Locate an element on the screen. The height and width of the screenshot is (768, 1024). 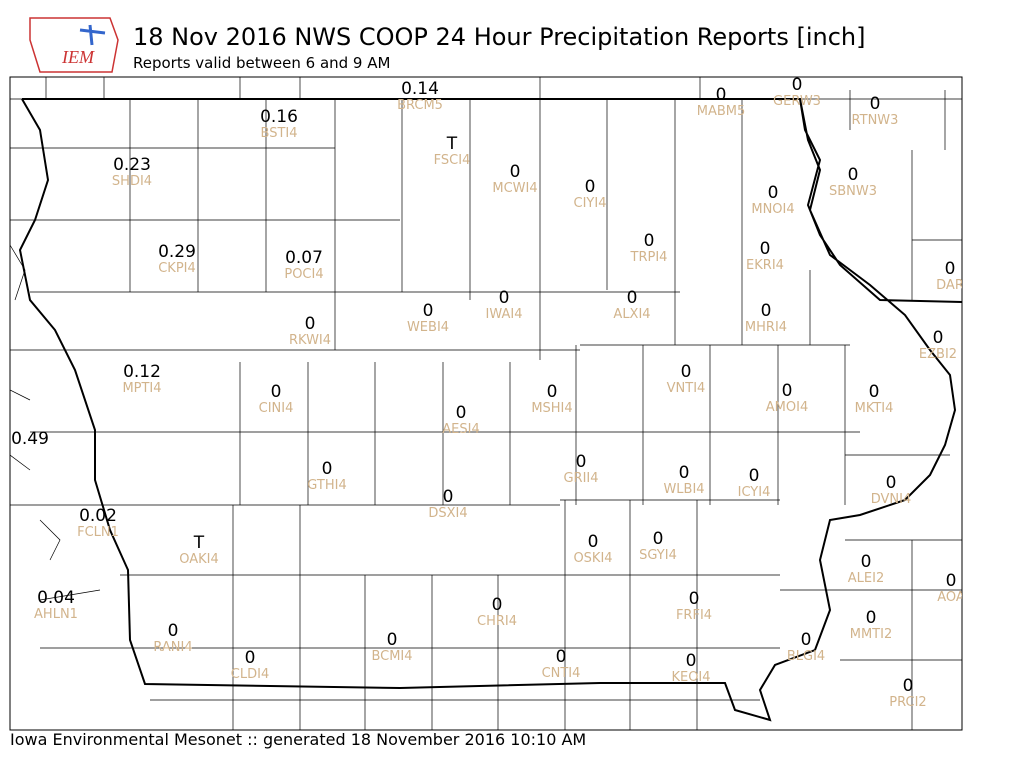
station-id: MPTI4 is located at coordinates (141, 388).